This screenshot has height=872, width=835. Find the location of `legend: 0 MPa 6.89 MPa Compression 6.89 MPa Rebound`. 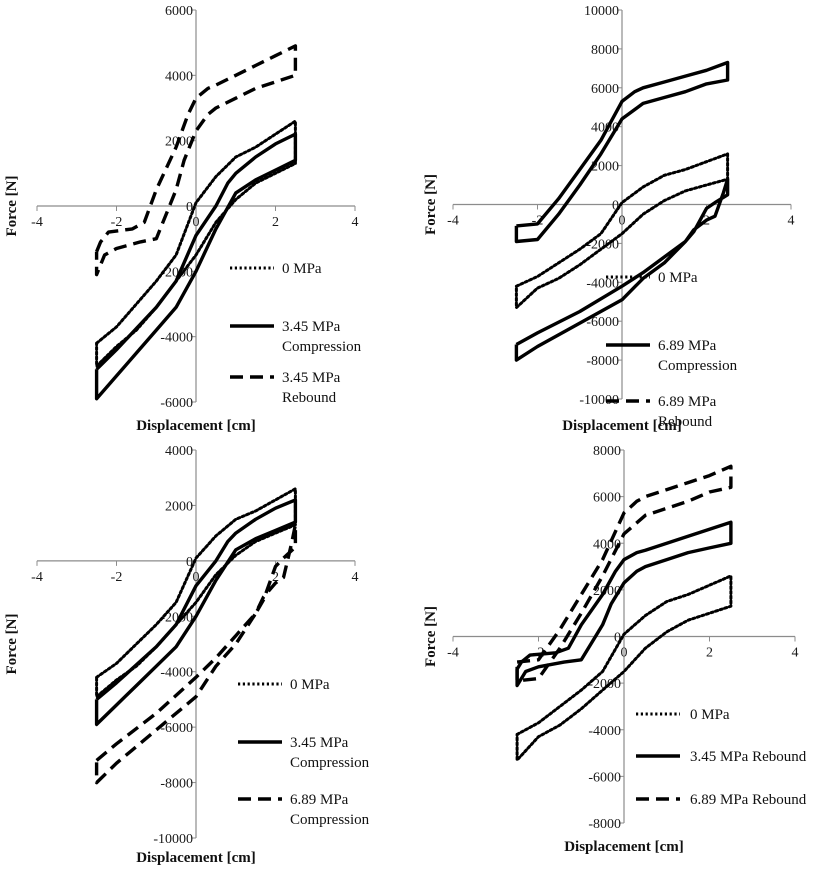

legend: 0 MPa 6.89 MPa Compression 6.89 MPa Rebound is located at coordinates (672, 350).